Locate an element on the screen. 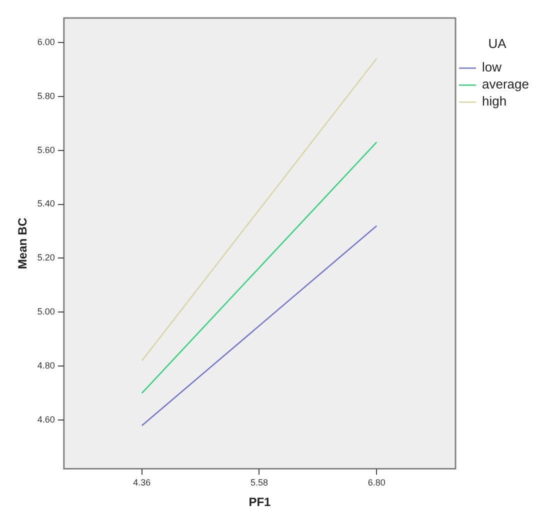 The height and width of the screenshot is (526, 543). x-tick-label: 6.80 is located at coordinates (377, 483).